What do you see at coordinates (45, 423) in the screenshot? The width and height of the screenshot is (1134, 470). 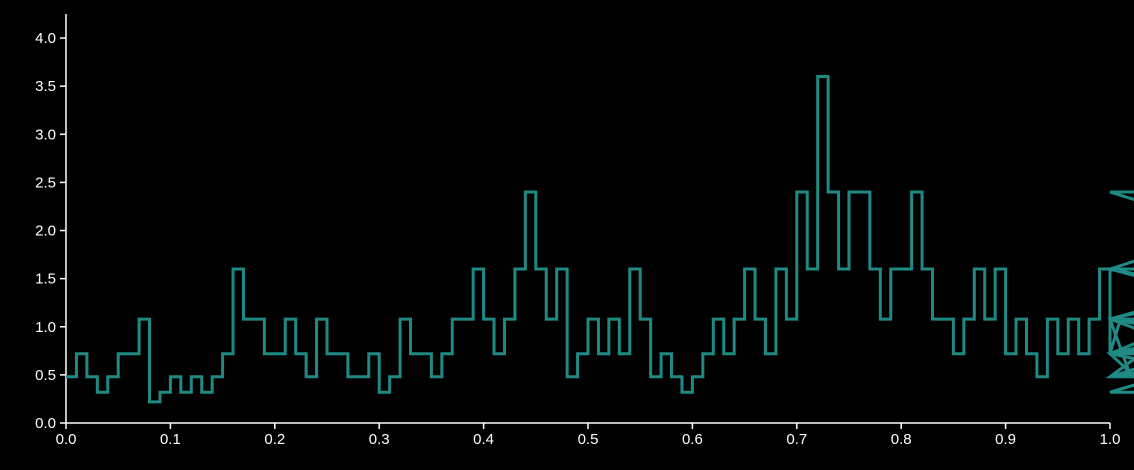 I see `y-tick-label: 0.0` at bounding box center [45, 423].